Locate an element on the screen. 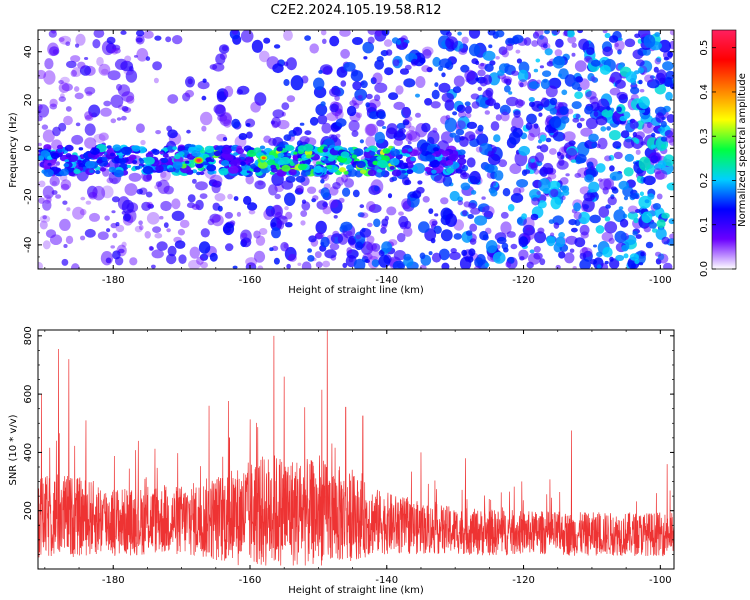 The height and width of the screenshot is (600, 750). x-tick-label: -100 is located at coordinates (660, 280).